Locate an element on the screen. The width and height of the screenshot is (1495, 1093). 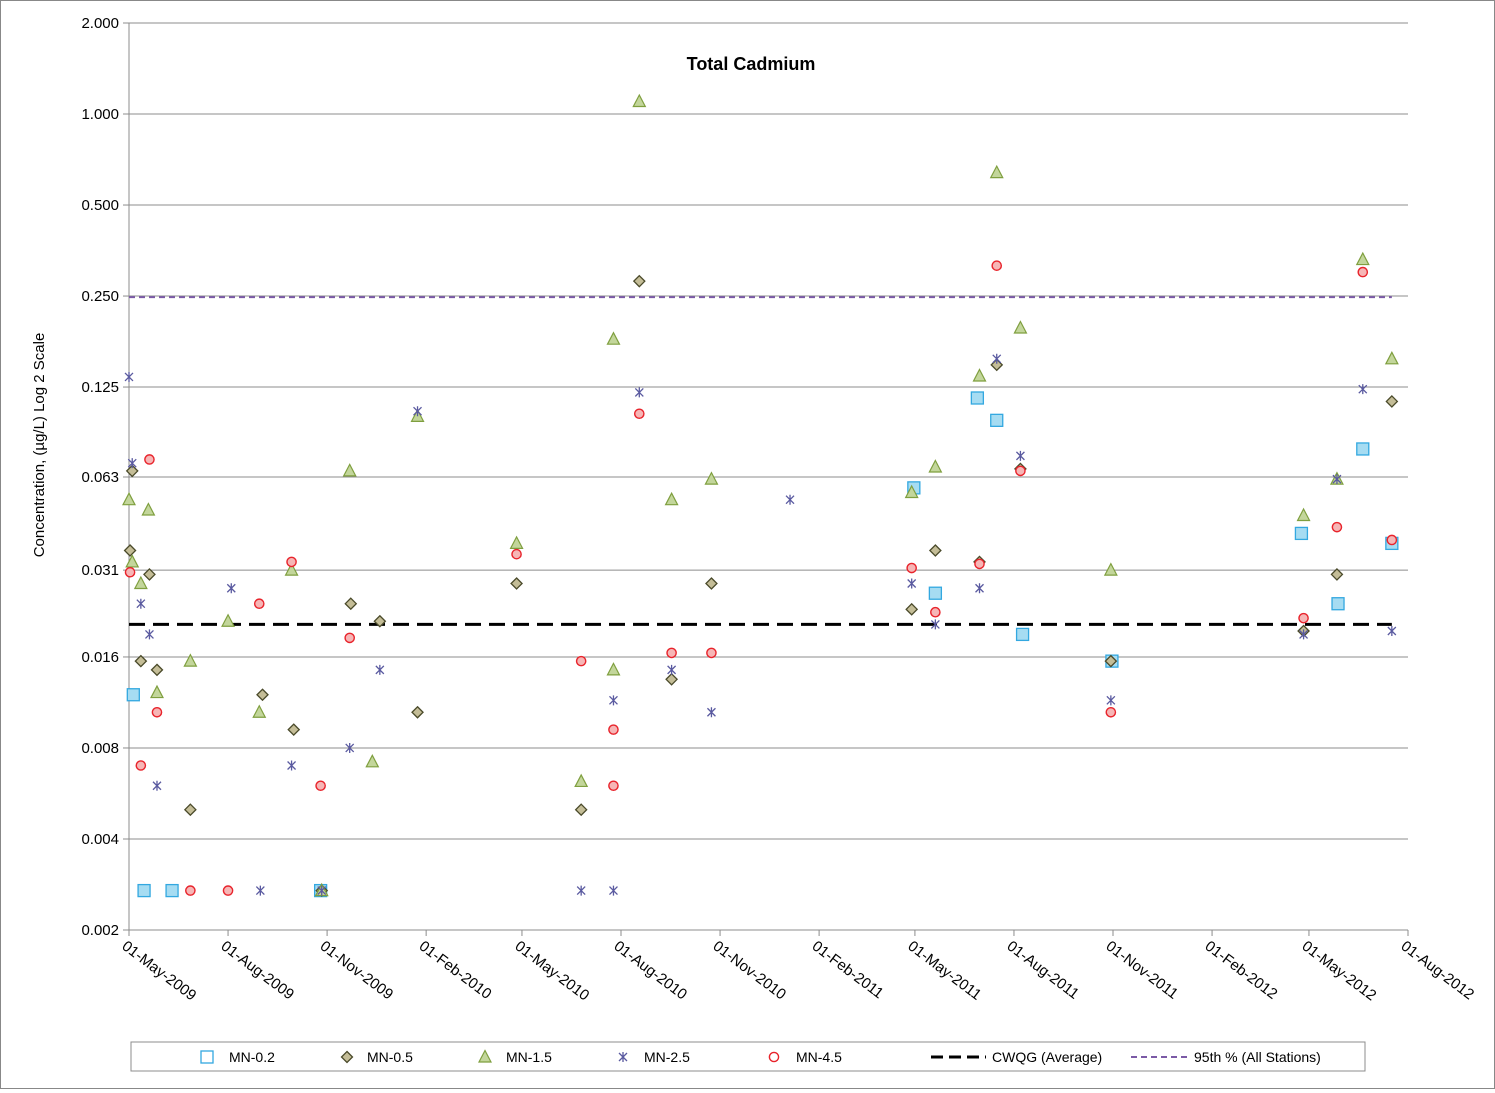
y-tick-label: 0.063 is located at coordinates (100, 477).